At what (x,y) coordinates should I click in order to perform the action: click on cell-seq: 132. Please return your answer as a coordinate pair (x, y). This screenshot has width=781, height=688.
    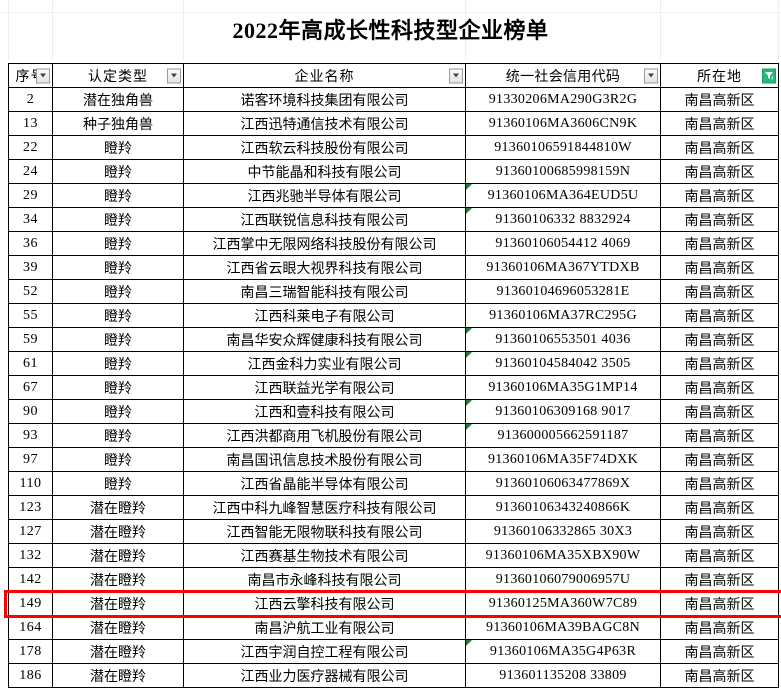
    Looking at the image, I should click on (31, 556).